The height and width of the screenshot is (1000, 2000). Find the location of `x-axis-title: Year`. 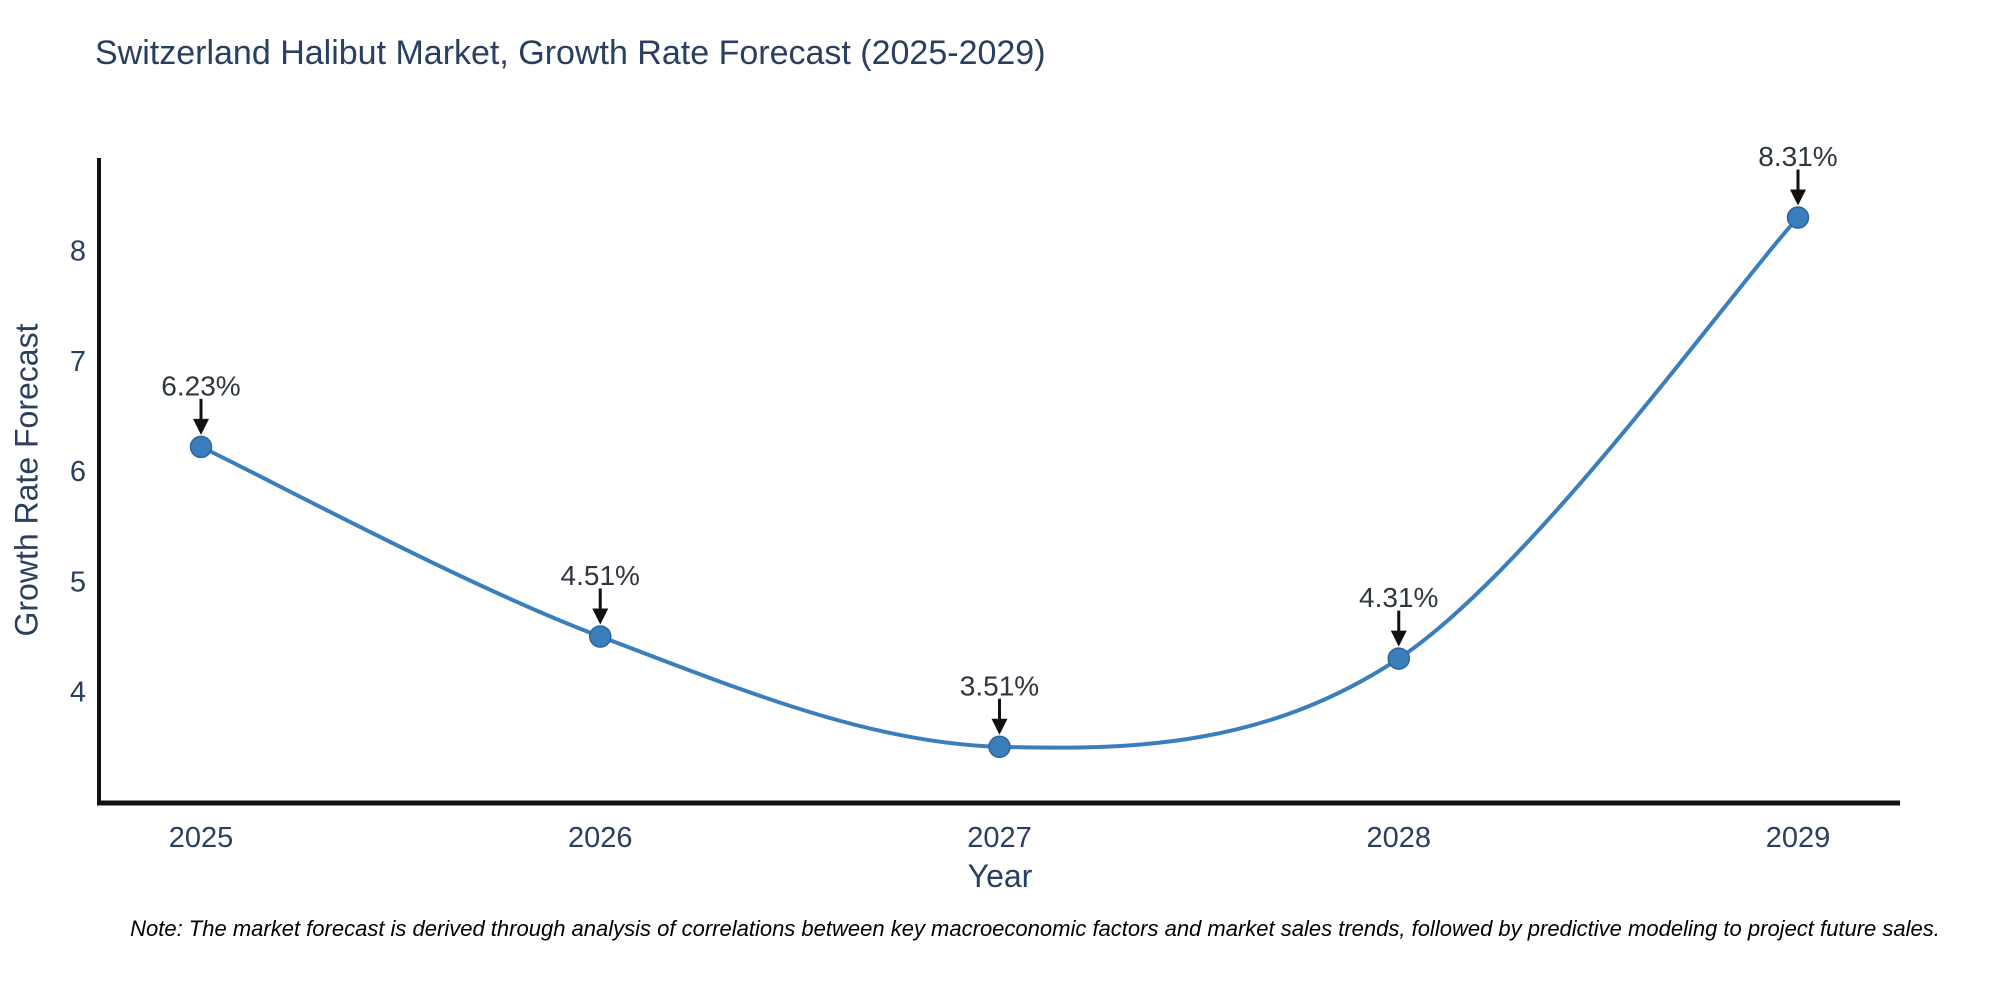

x-axis-title: Year is located at coordinates (1000, 876).